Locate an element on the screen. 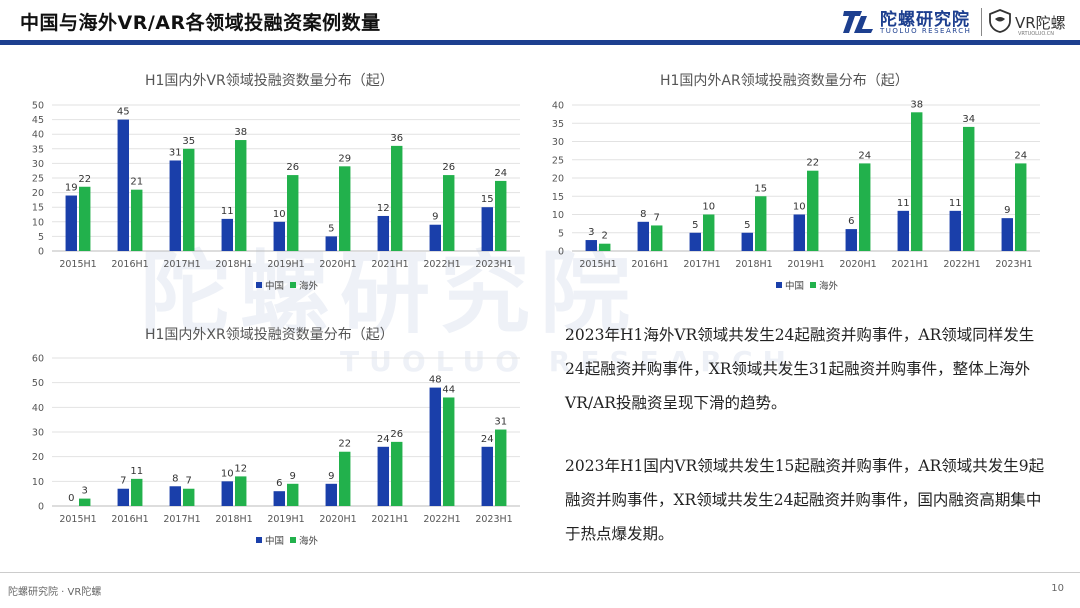 The image size is (1080, 608). data-label: 21 is located at coordinates (136, 182).